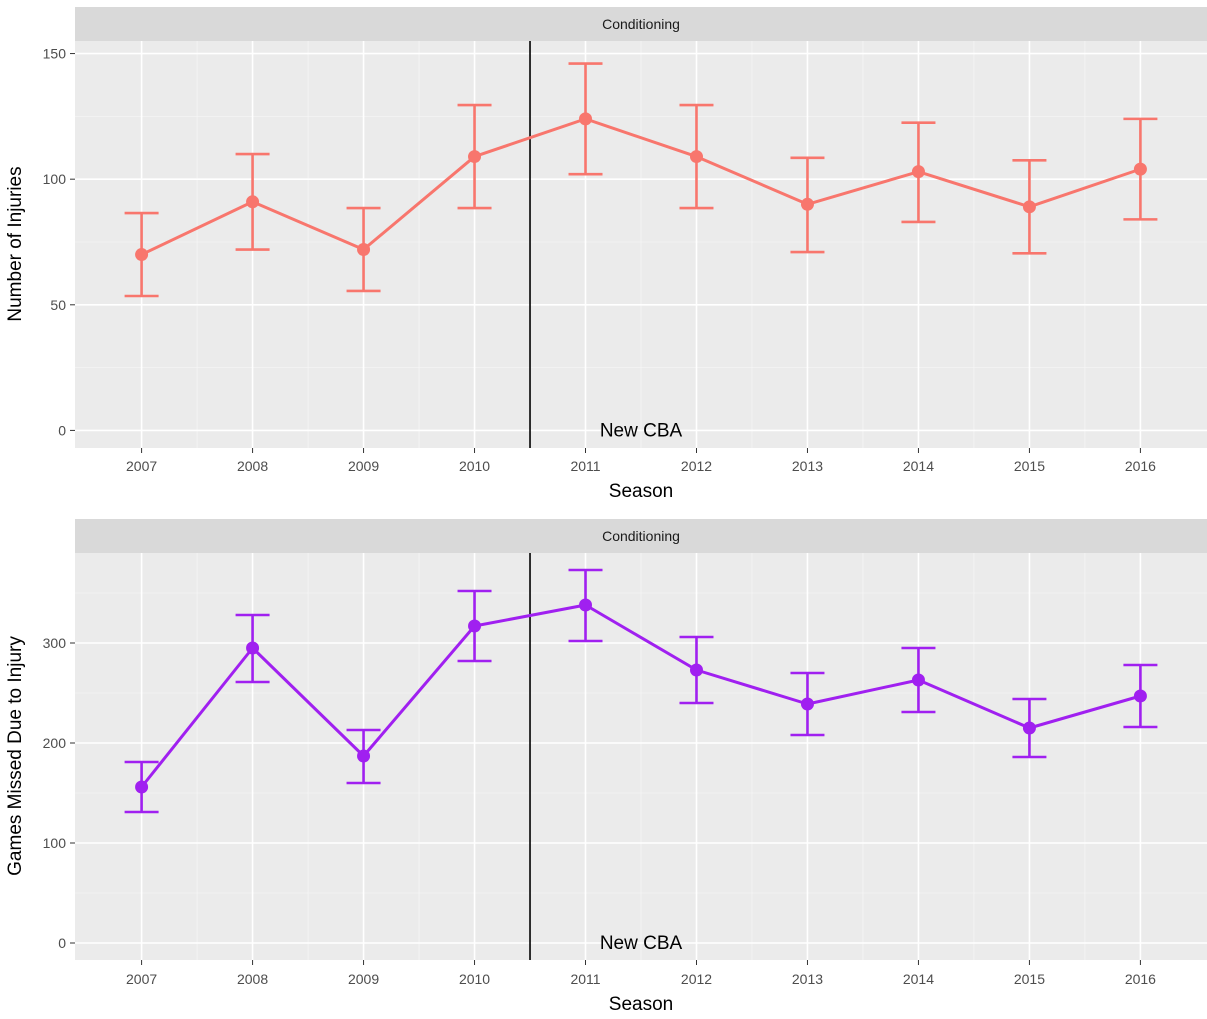  What do you see at coordinates (55, 54) in the screenshot?
I see `y-tick-label: 150` at bounding box center [55, 54].